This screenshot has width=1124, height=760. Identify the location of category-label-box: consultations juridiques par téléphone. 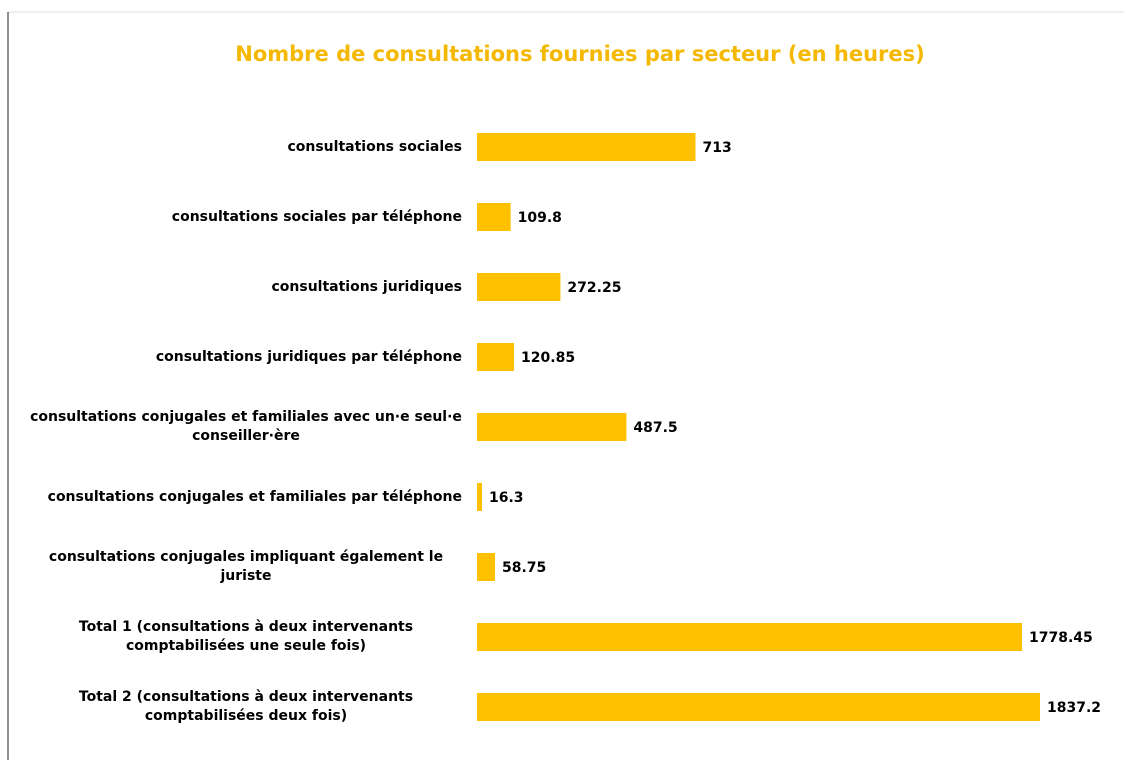
(246, 357).